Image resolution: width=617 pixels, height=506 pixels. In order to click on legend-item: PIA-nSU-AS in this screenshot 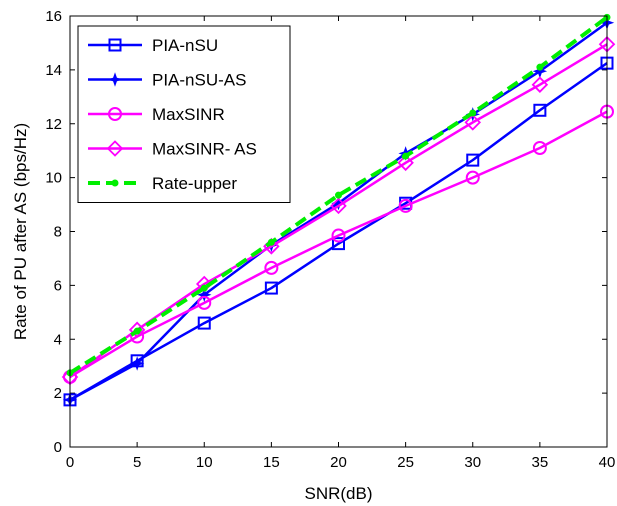, I will do `click(167, 80)`.